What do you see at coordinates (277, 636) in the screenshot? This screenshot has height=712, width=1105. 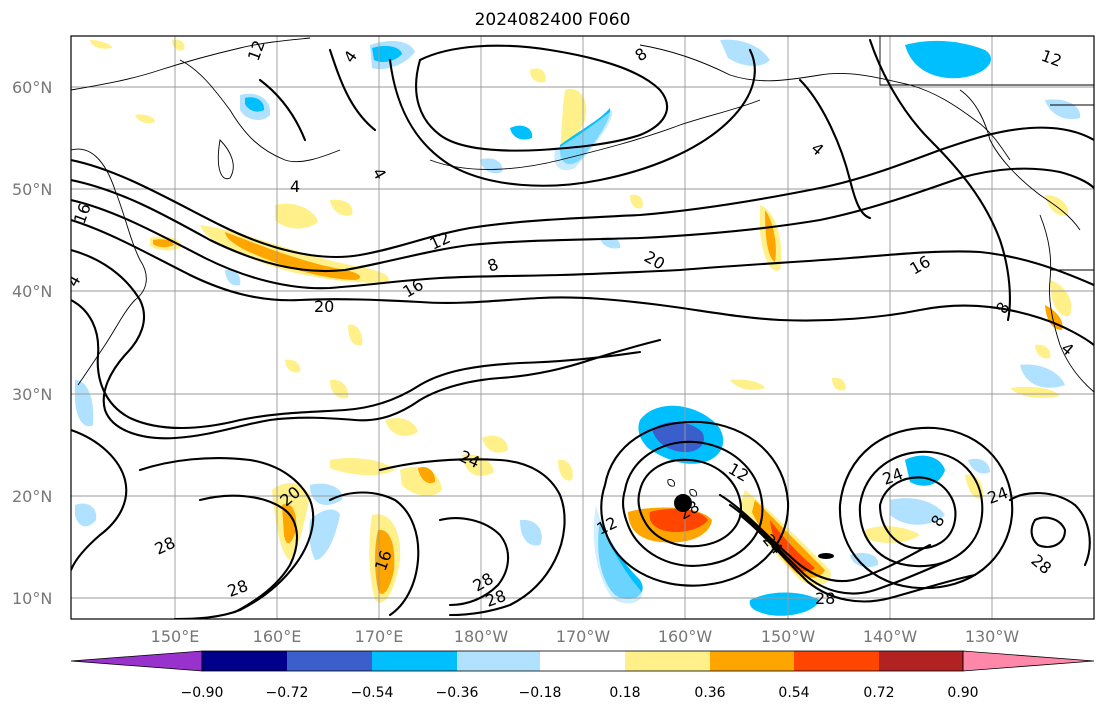 I see `lon-label: 160°E` at bounding box center [277, 636].